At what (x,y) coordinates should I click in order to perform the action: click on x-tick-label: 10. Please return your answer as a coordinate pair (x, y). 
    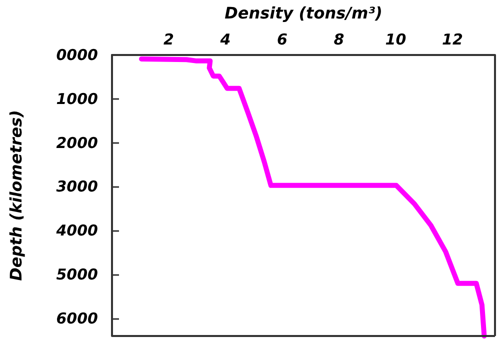
    Looking at the image, I should click on (395, 39).